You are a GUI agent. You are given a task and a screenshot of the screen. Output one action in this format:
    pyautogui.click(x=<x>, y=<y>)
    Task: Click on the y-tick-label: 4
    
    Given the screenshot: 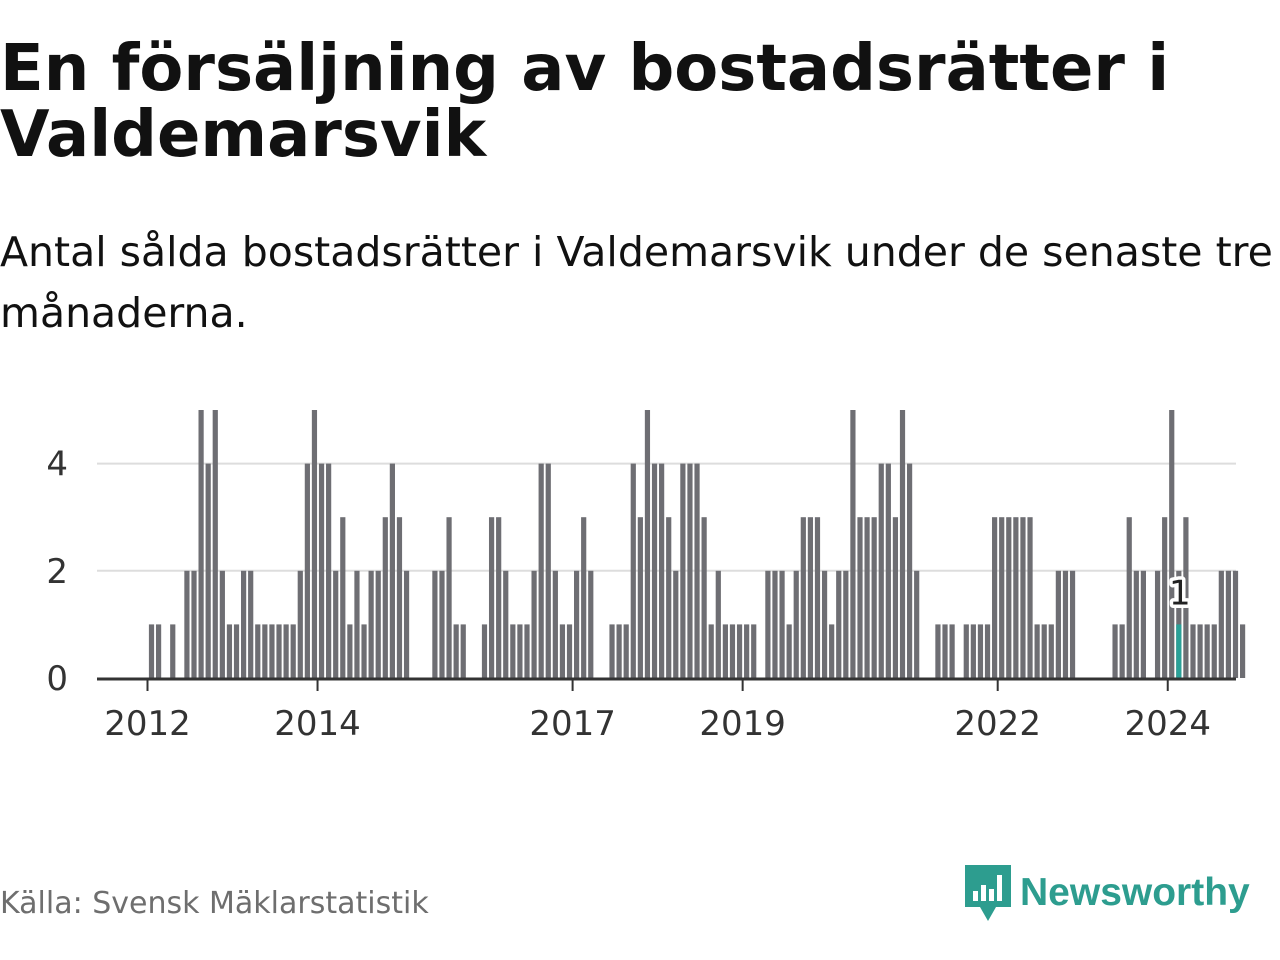 What is the action you would take?
    pyautogui.click(x=57, y=465)
    